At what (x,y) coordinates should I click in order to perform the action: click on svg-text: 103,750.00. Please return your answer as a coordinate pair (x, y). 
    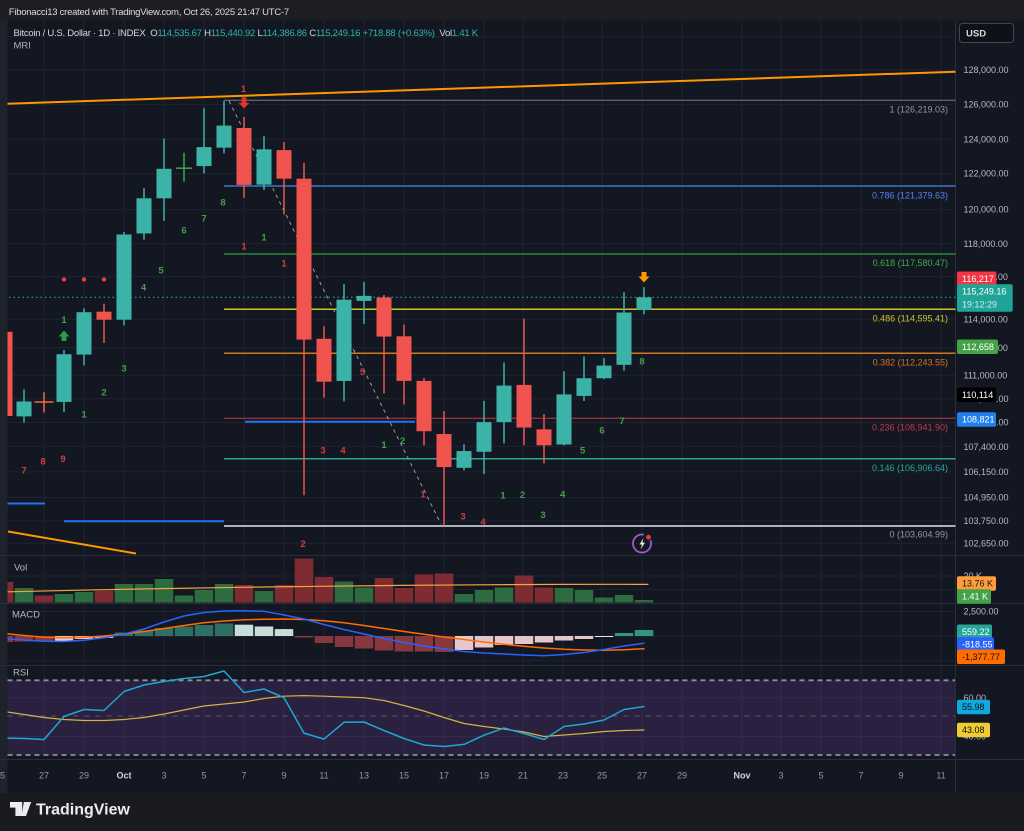
    Looking at the image, I should click on (986, 521).